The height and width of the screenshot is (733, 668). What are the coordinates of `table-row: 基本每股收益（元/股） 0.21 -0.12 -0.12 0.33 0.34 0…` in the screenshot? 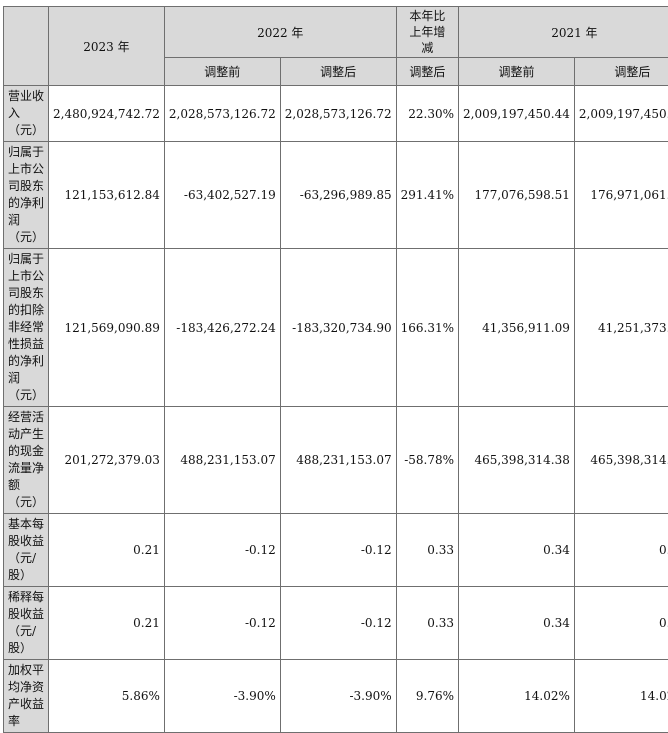 It's located at (336, 550).